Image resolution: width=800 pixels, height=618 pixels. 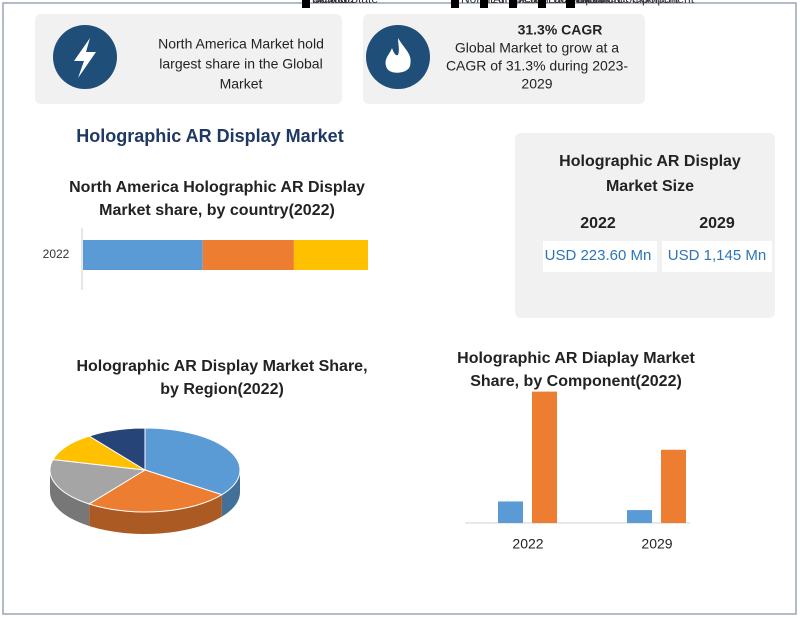 I want to click on legend-label: Latin America, so click(x=584, y=3).